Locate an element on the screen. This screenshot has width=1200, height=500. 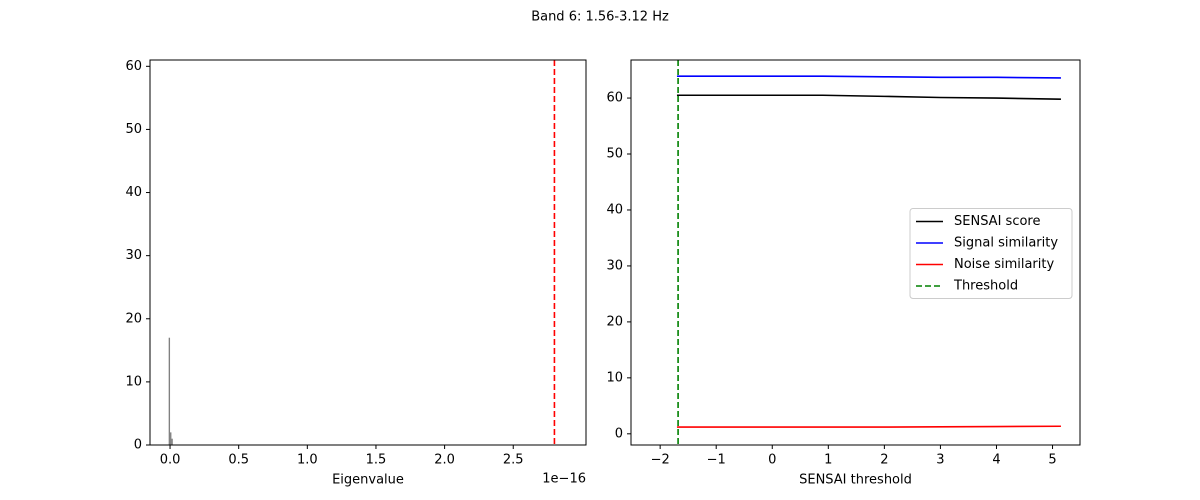
x-tick-label: 1.5 is located at coordinates (376, 460).